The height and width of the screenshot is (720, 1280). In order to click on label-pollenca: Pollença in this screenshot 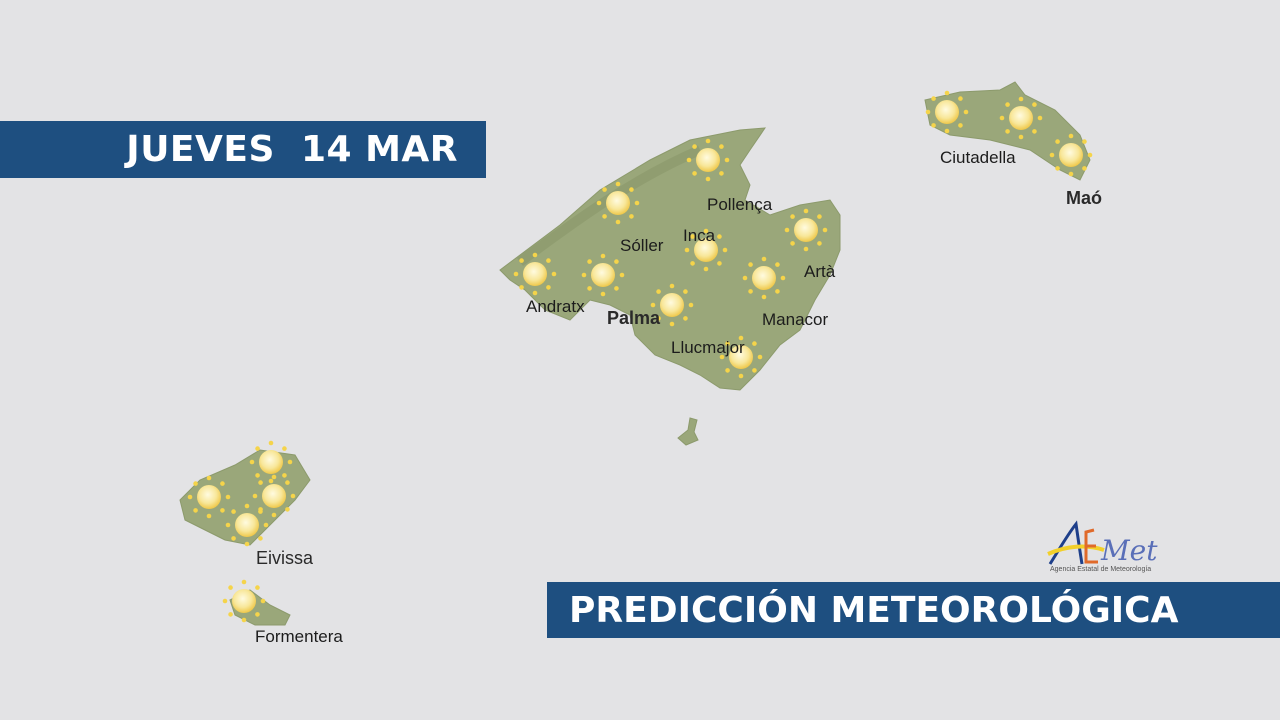, I will do `click(740, 204)`.